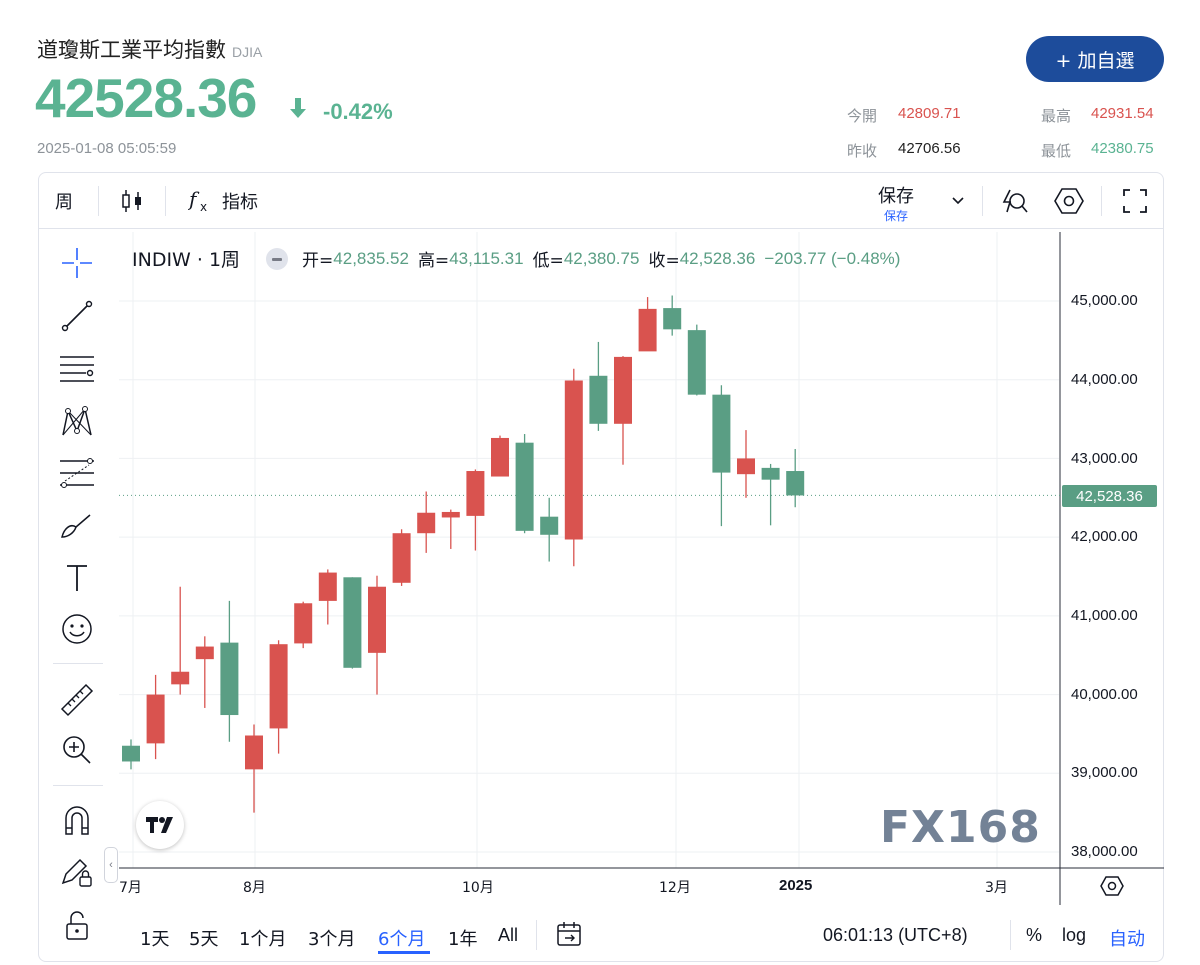  What do you see at coordinates (247, 52) in the screenshot?
I see `index-code: DJIA` at bounding box center [247, 52].